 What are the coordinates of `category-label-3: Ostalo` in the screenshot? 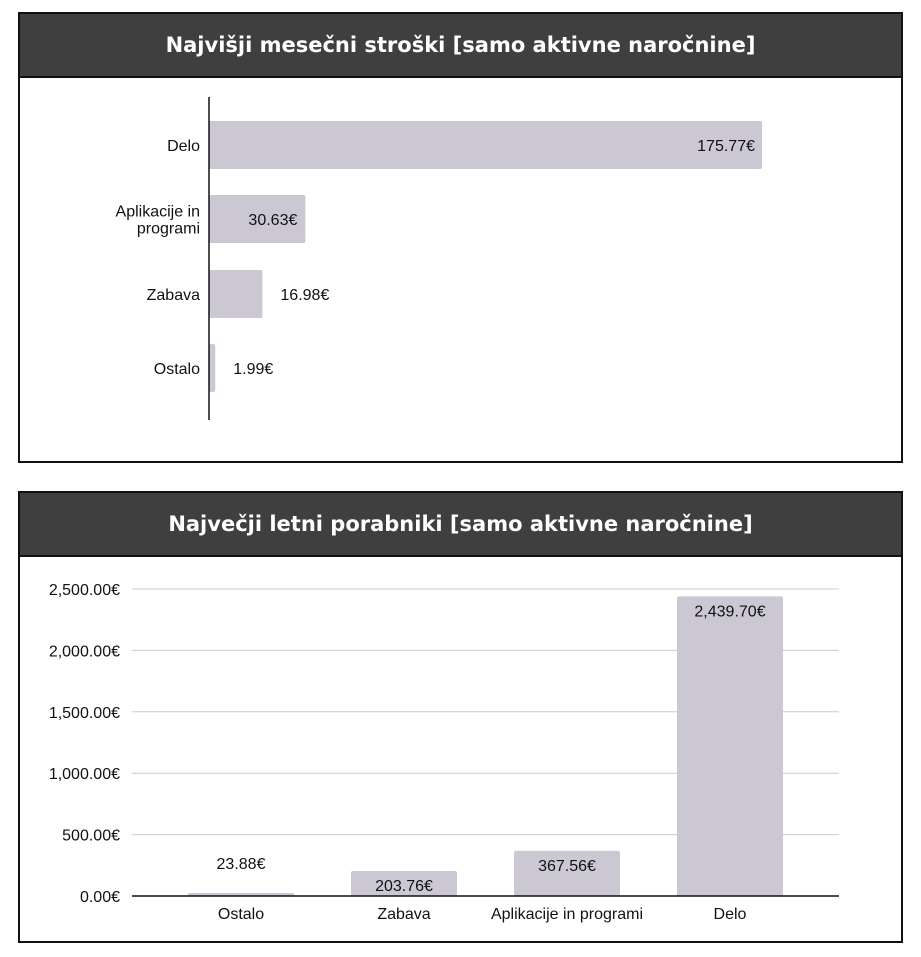 It's located at (177, 369).